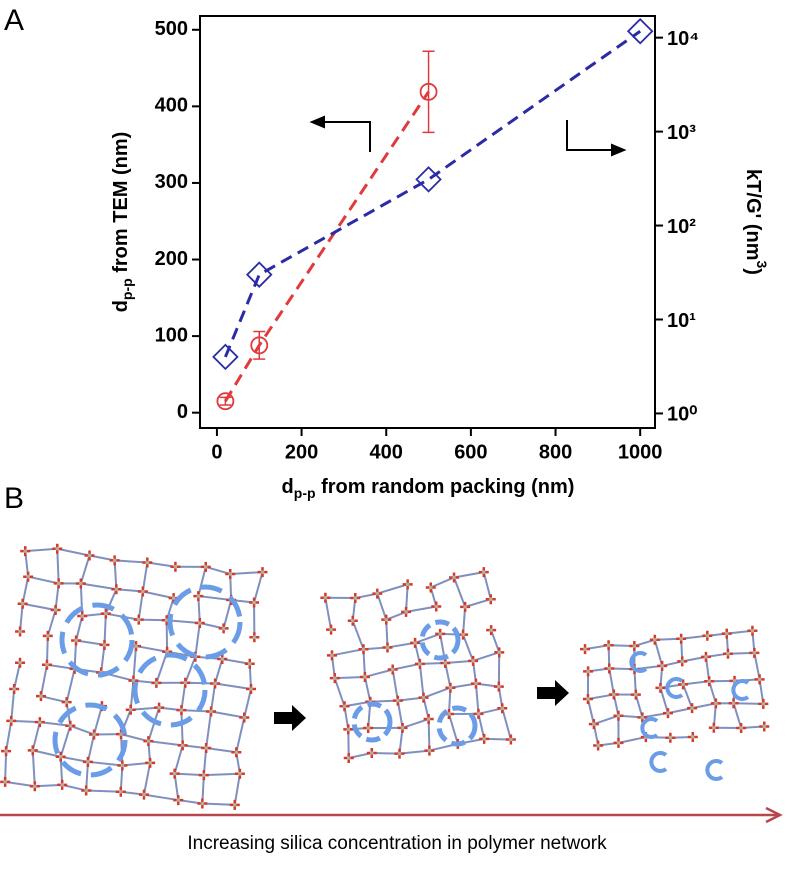  Describe the element at coordinates (290, 718) in the screenshot. I see `step-arrow` at that location.